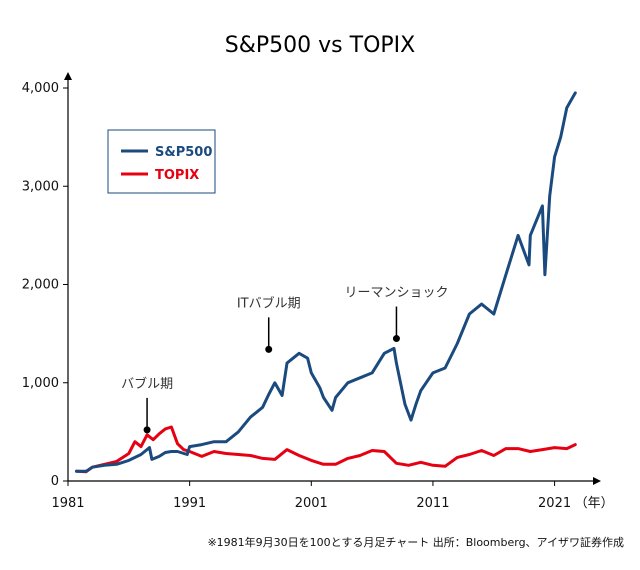 The height and width of the screenshot is (570, 640). Describe the element at coordinates (189, 503) in the screenshot. I see `x-tick-label: 1991` at that location.